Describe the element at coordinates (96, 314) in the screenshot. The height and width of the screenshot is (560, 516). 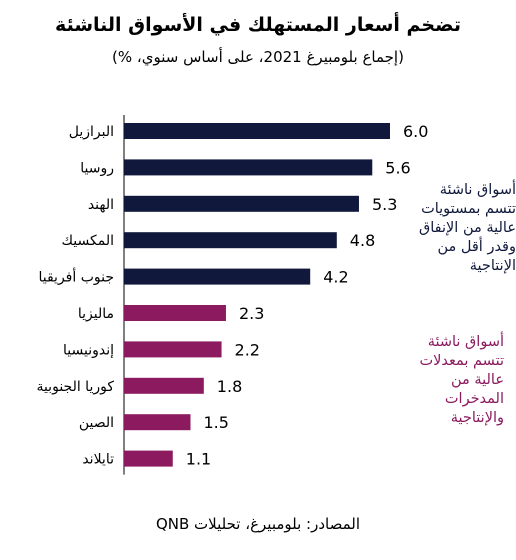
I see `category-label: ماليزيا` at that location.